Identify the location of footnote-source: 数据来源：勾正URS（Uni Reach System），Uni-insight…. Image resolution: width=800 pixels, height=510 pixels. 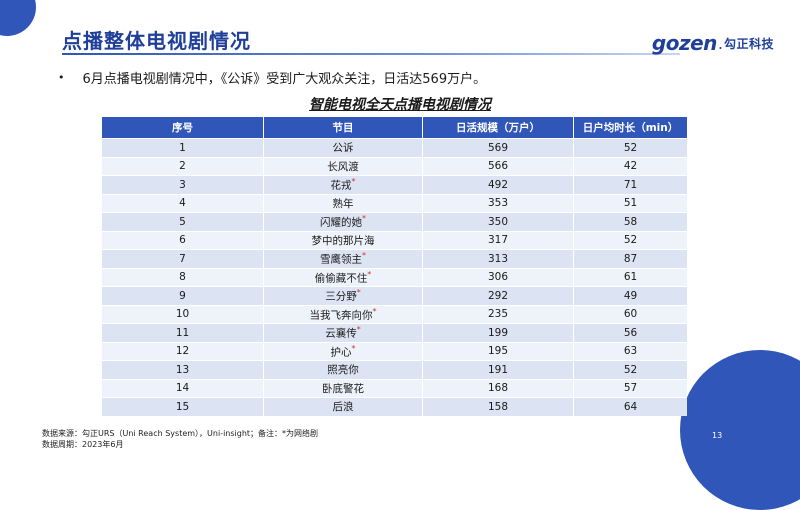
(180, 433).